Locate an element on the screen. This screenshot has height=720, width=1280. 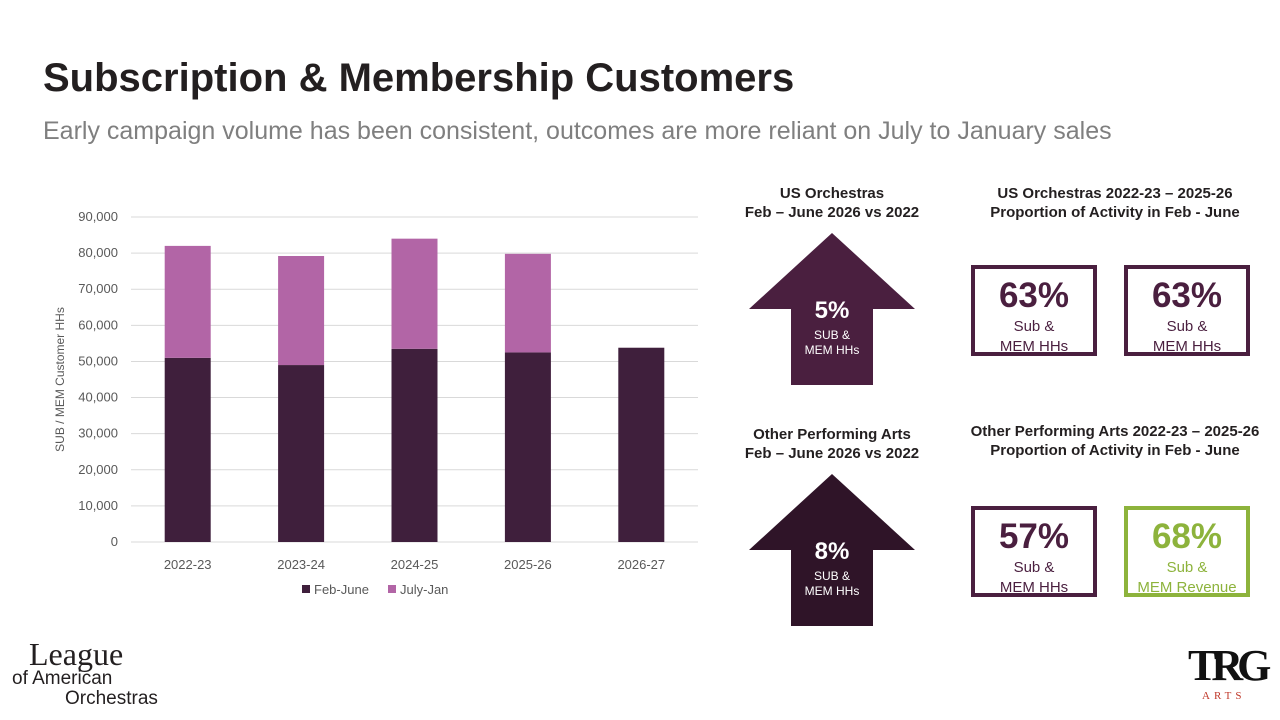
trg-arts-logo: TRG ARTS is located at coordinates (1229, 675).